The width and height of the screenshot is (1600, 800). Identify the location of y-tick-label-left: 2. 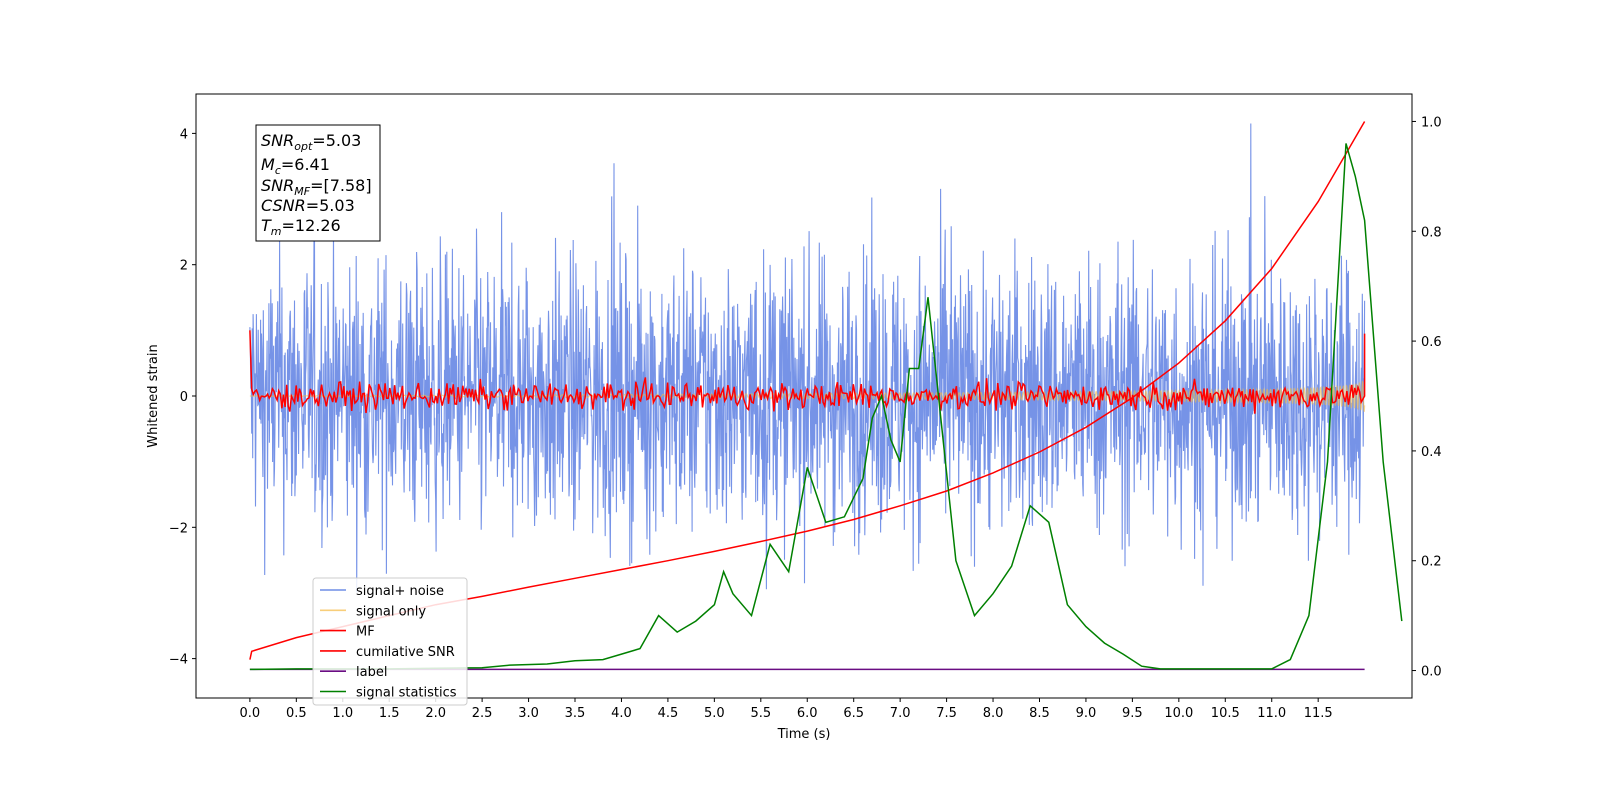
(184, 266).